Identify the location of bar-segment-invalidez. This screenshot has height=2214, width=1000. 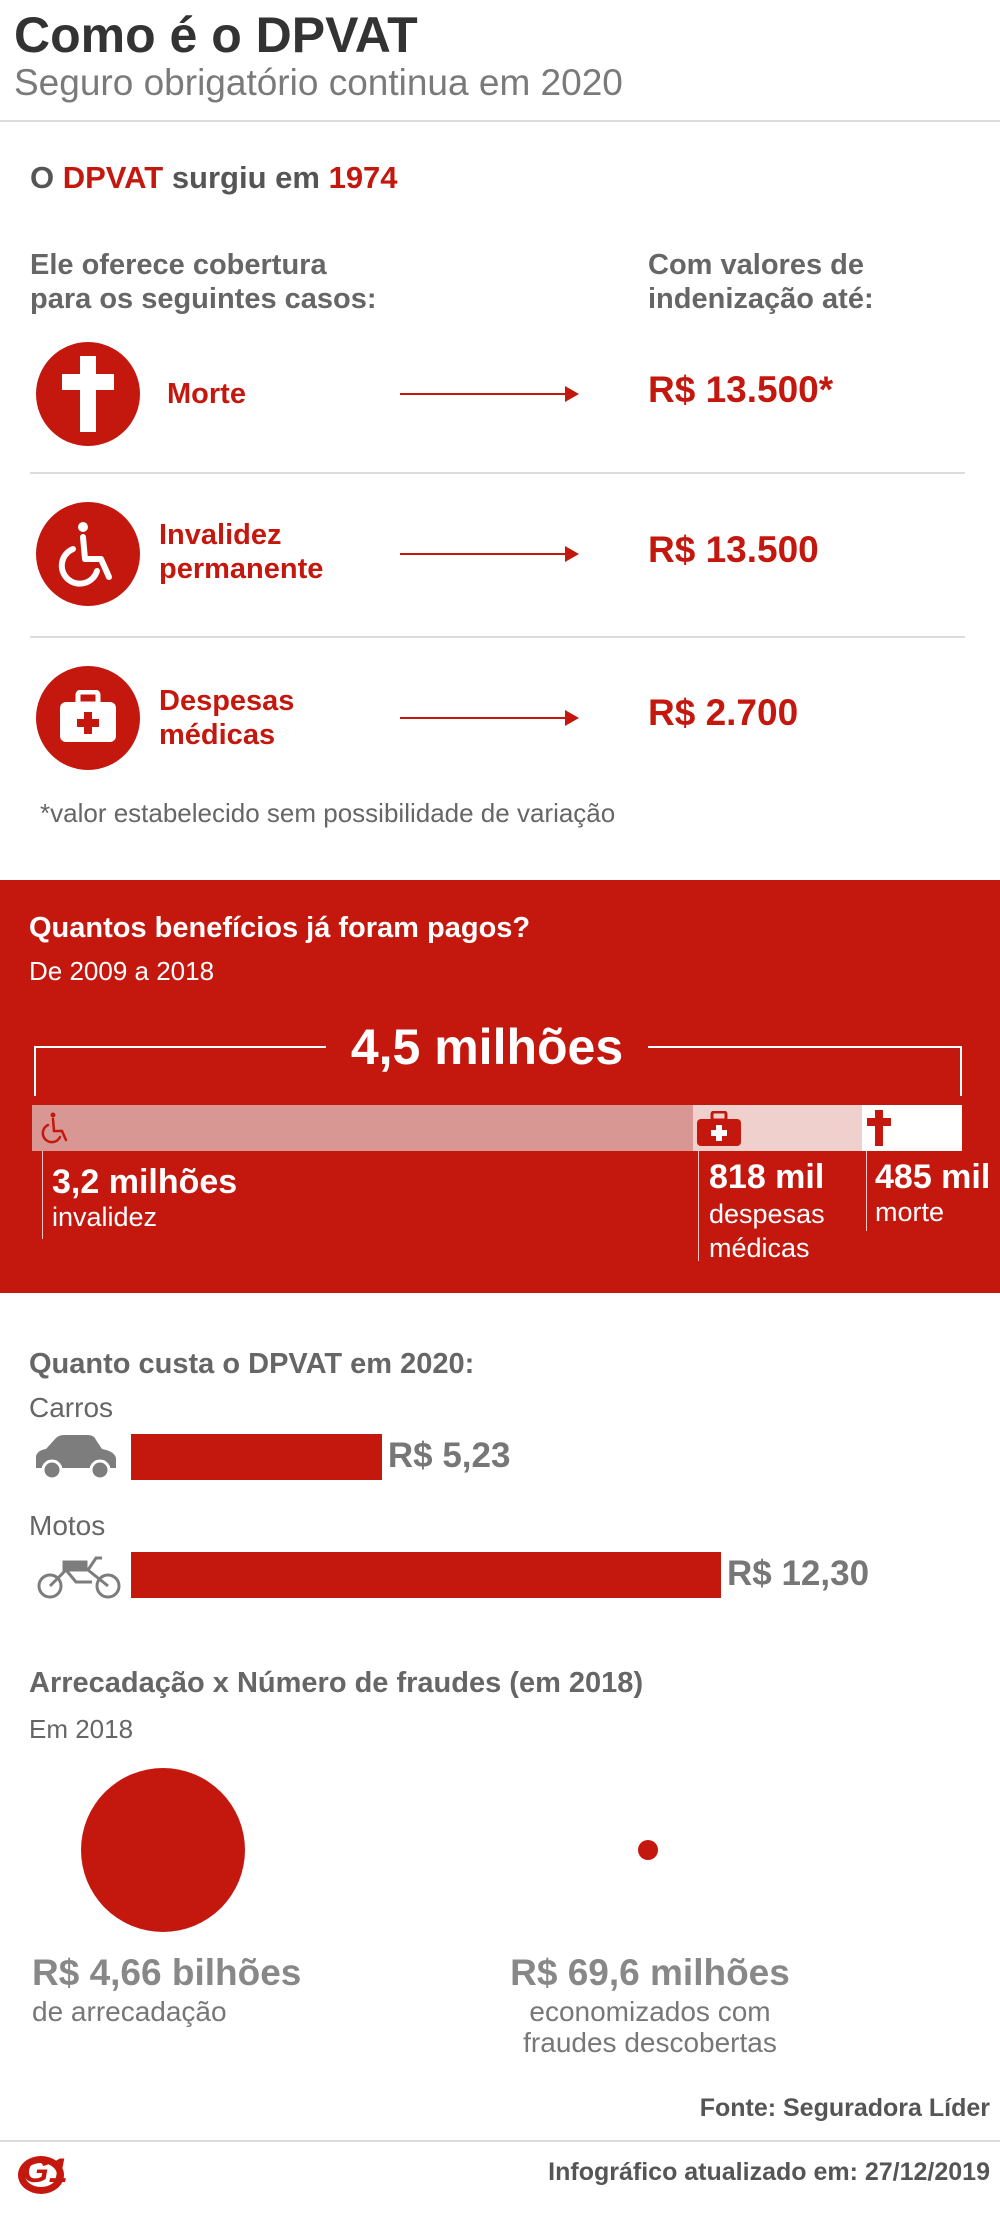
(362, 1128).